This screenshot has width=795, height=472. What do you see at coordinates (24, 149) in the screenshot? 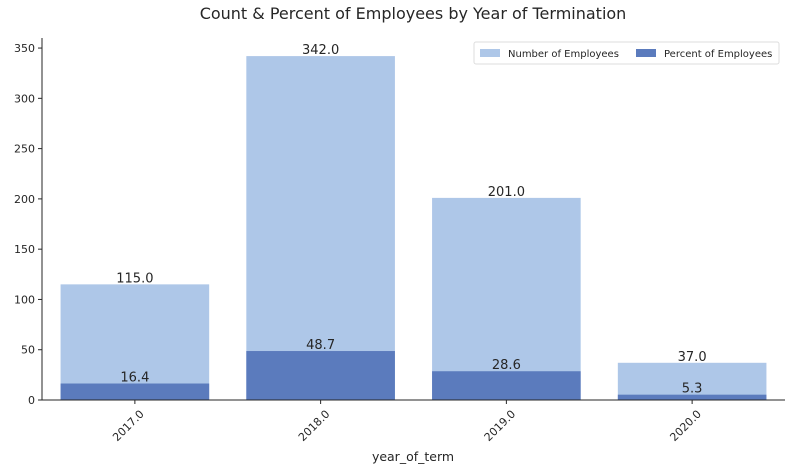
I see `y-tick-label-5: 250` at bounding box center [24, 149].